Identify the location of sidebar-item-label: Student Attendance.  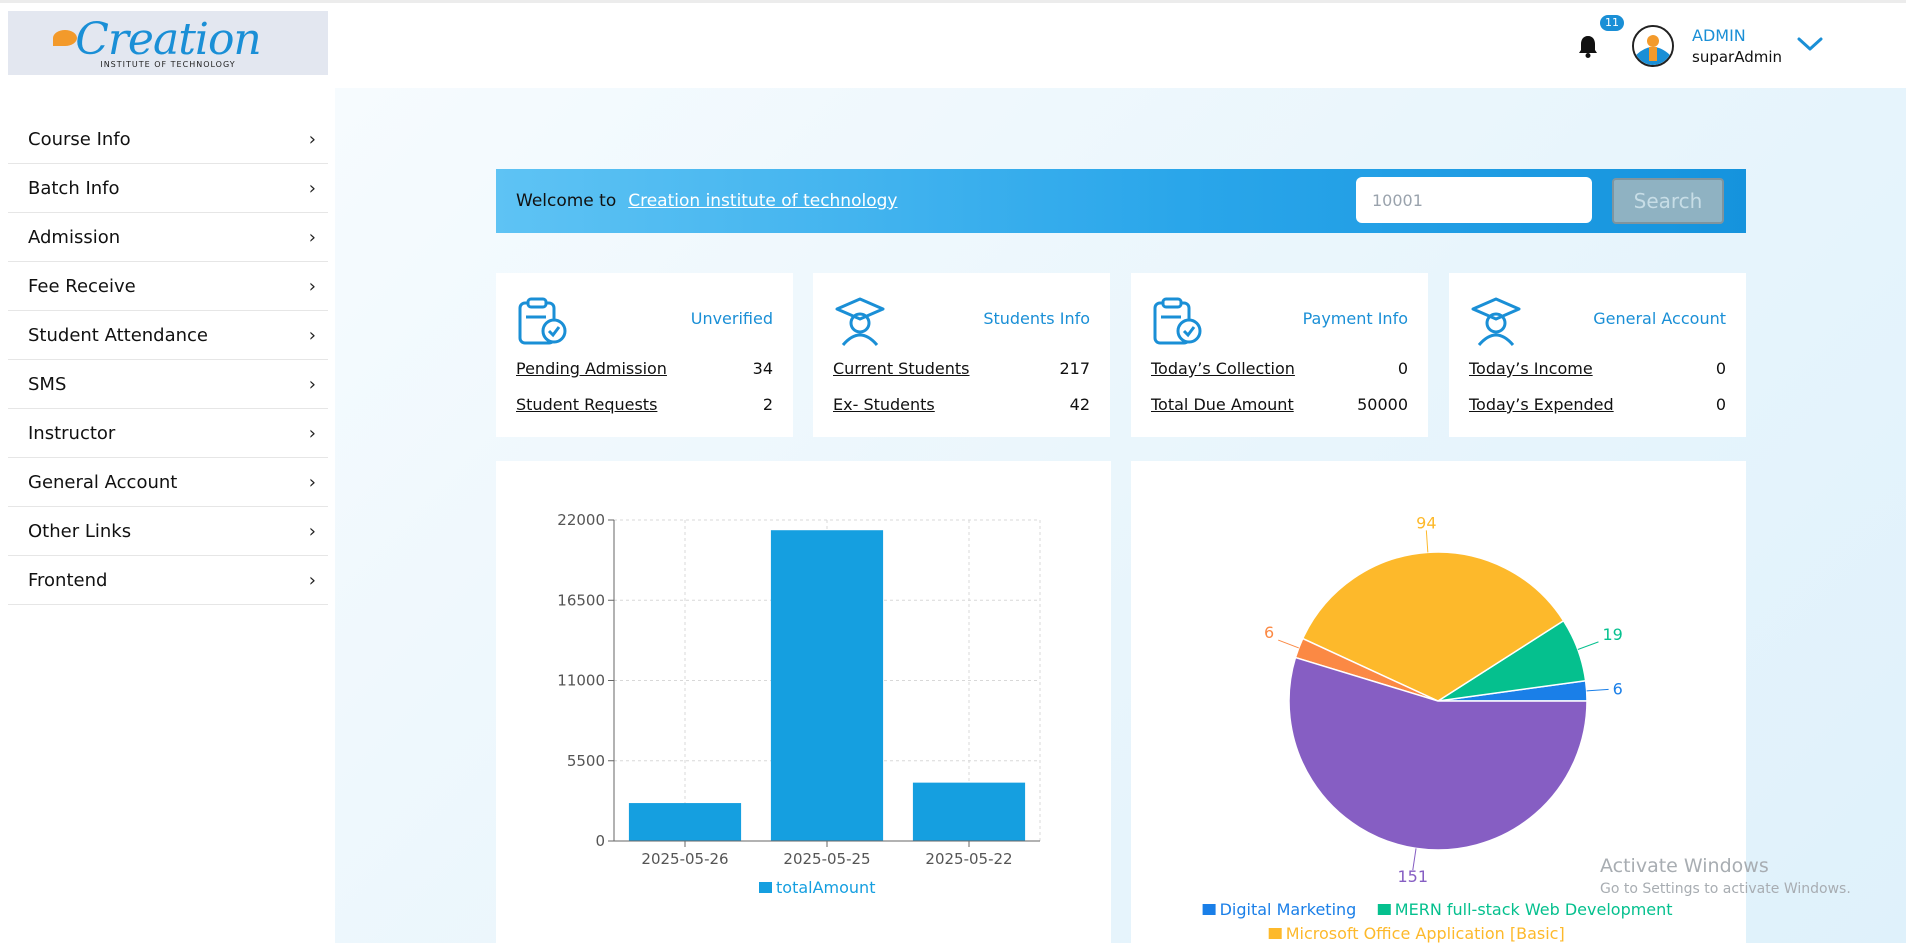
(118, 335).